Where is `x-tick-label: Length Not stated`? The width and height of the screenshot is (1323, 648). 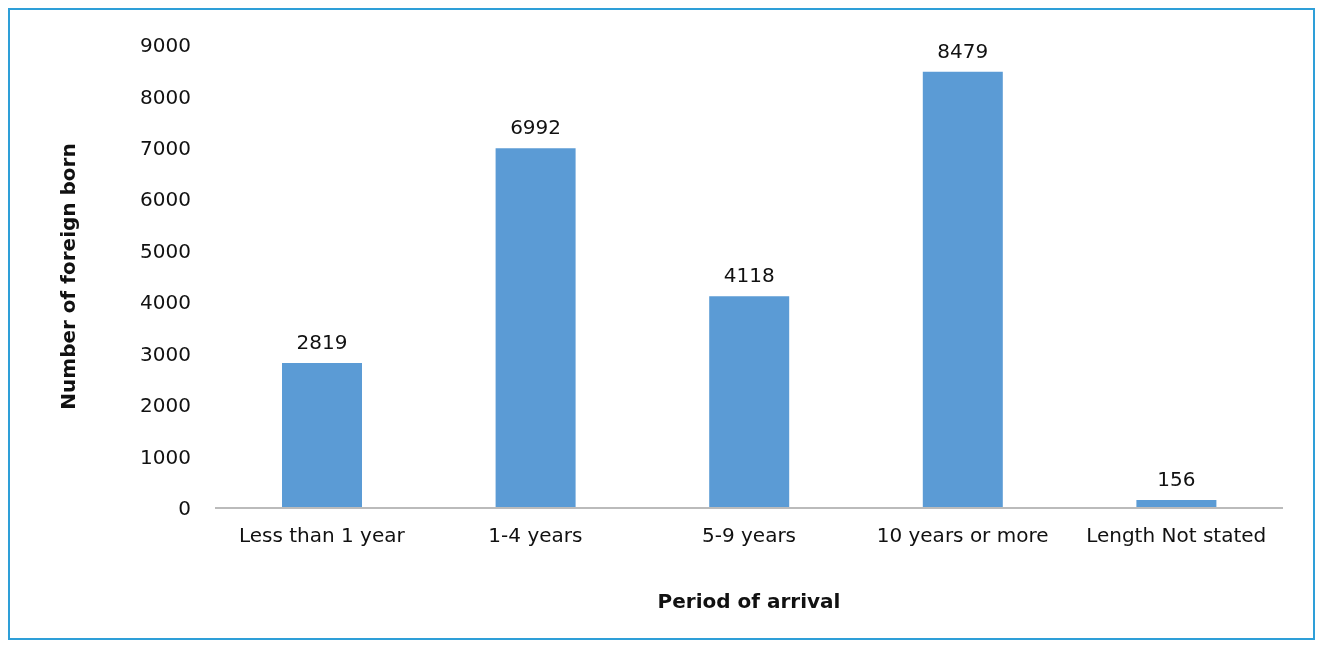 x-tick-label: Length Not stated is located at coordinates (1176, 535).